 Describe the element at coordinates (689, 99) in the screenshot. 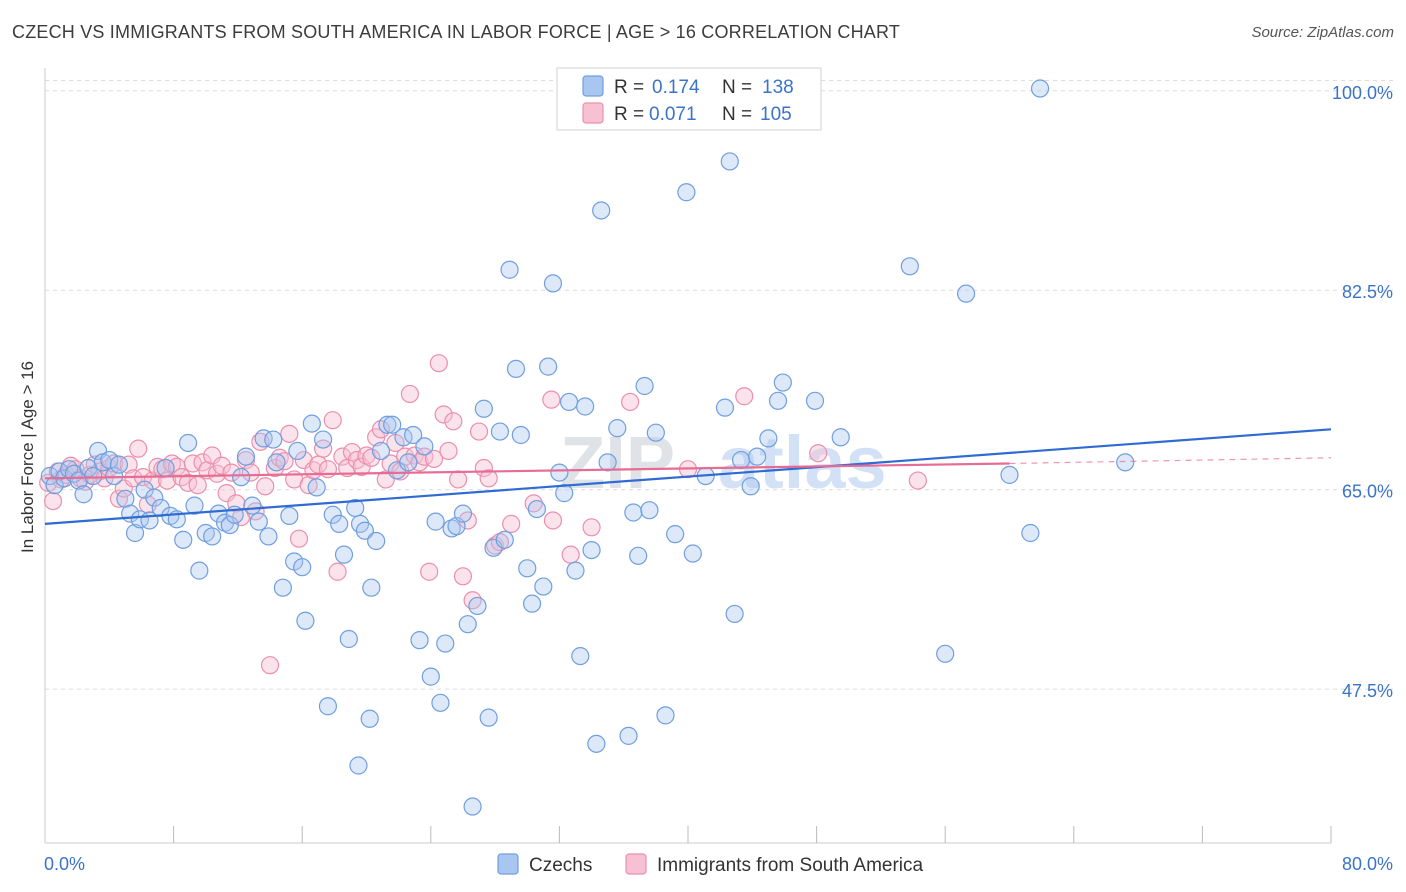

I see `stats-legend: R = 0.174 N = 138 R = 0.071 N = 105` at that location.